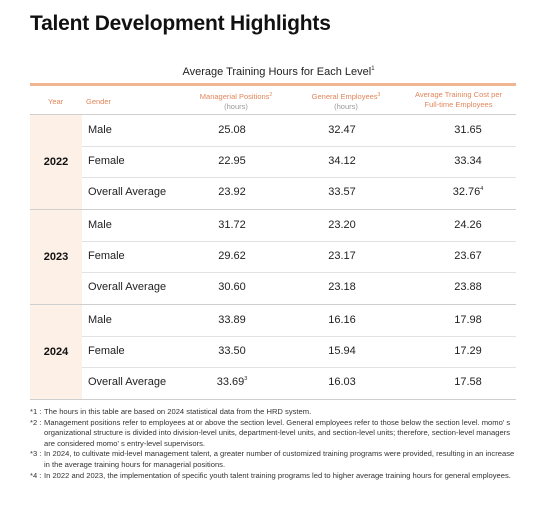 The height and width of the screenshot is (512, 557). I want to click on table-header-rule, so click(273, 84).